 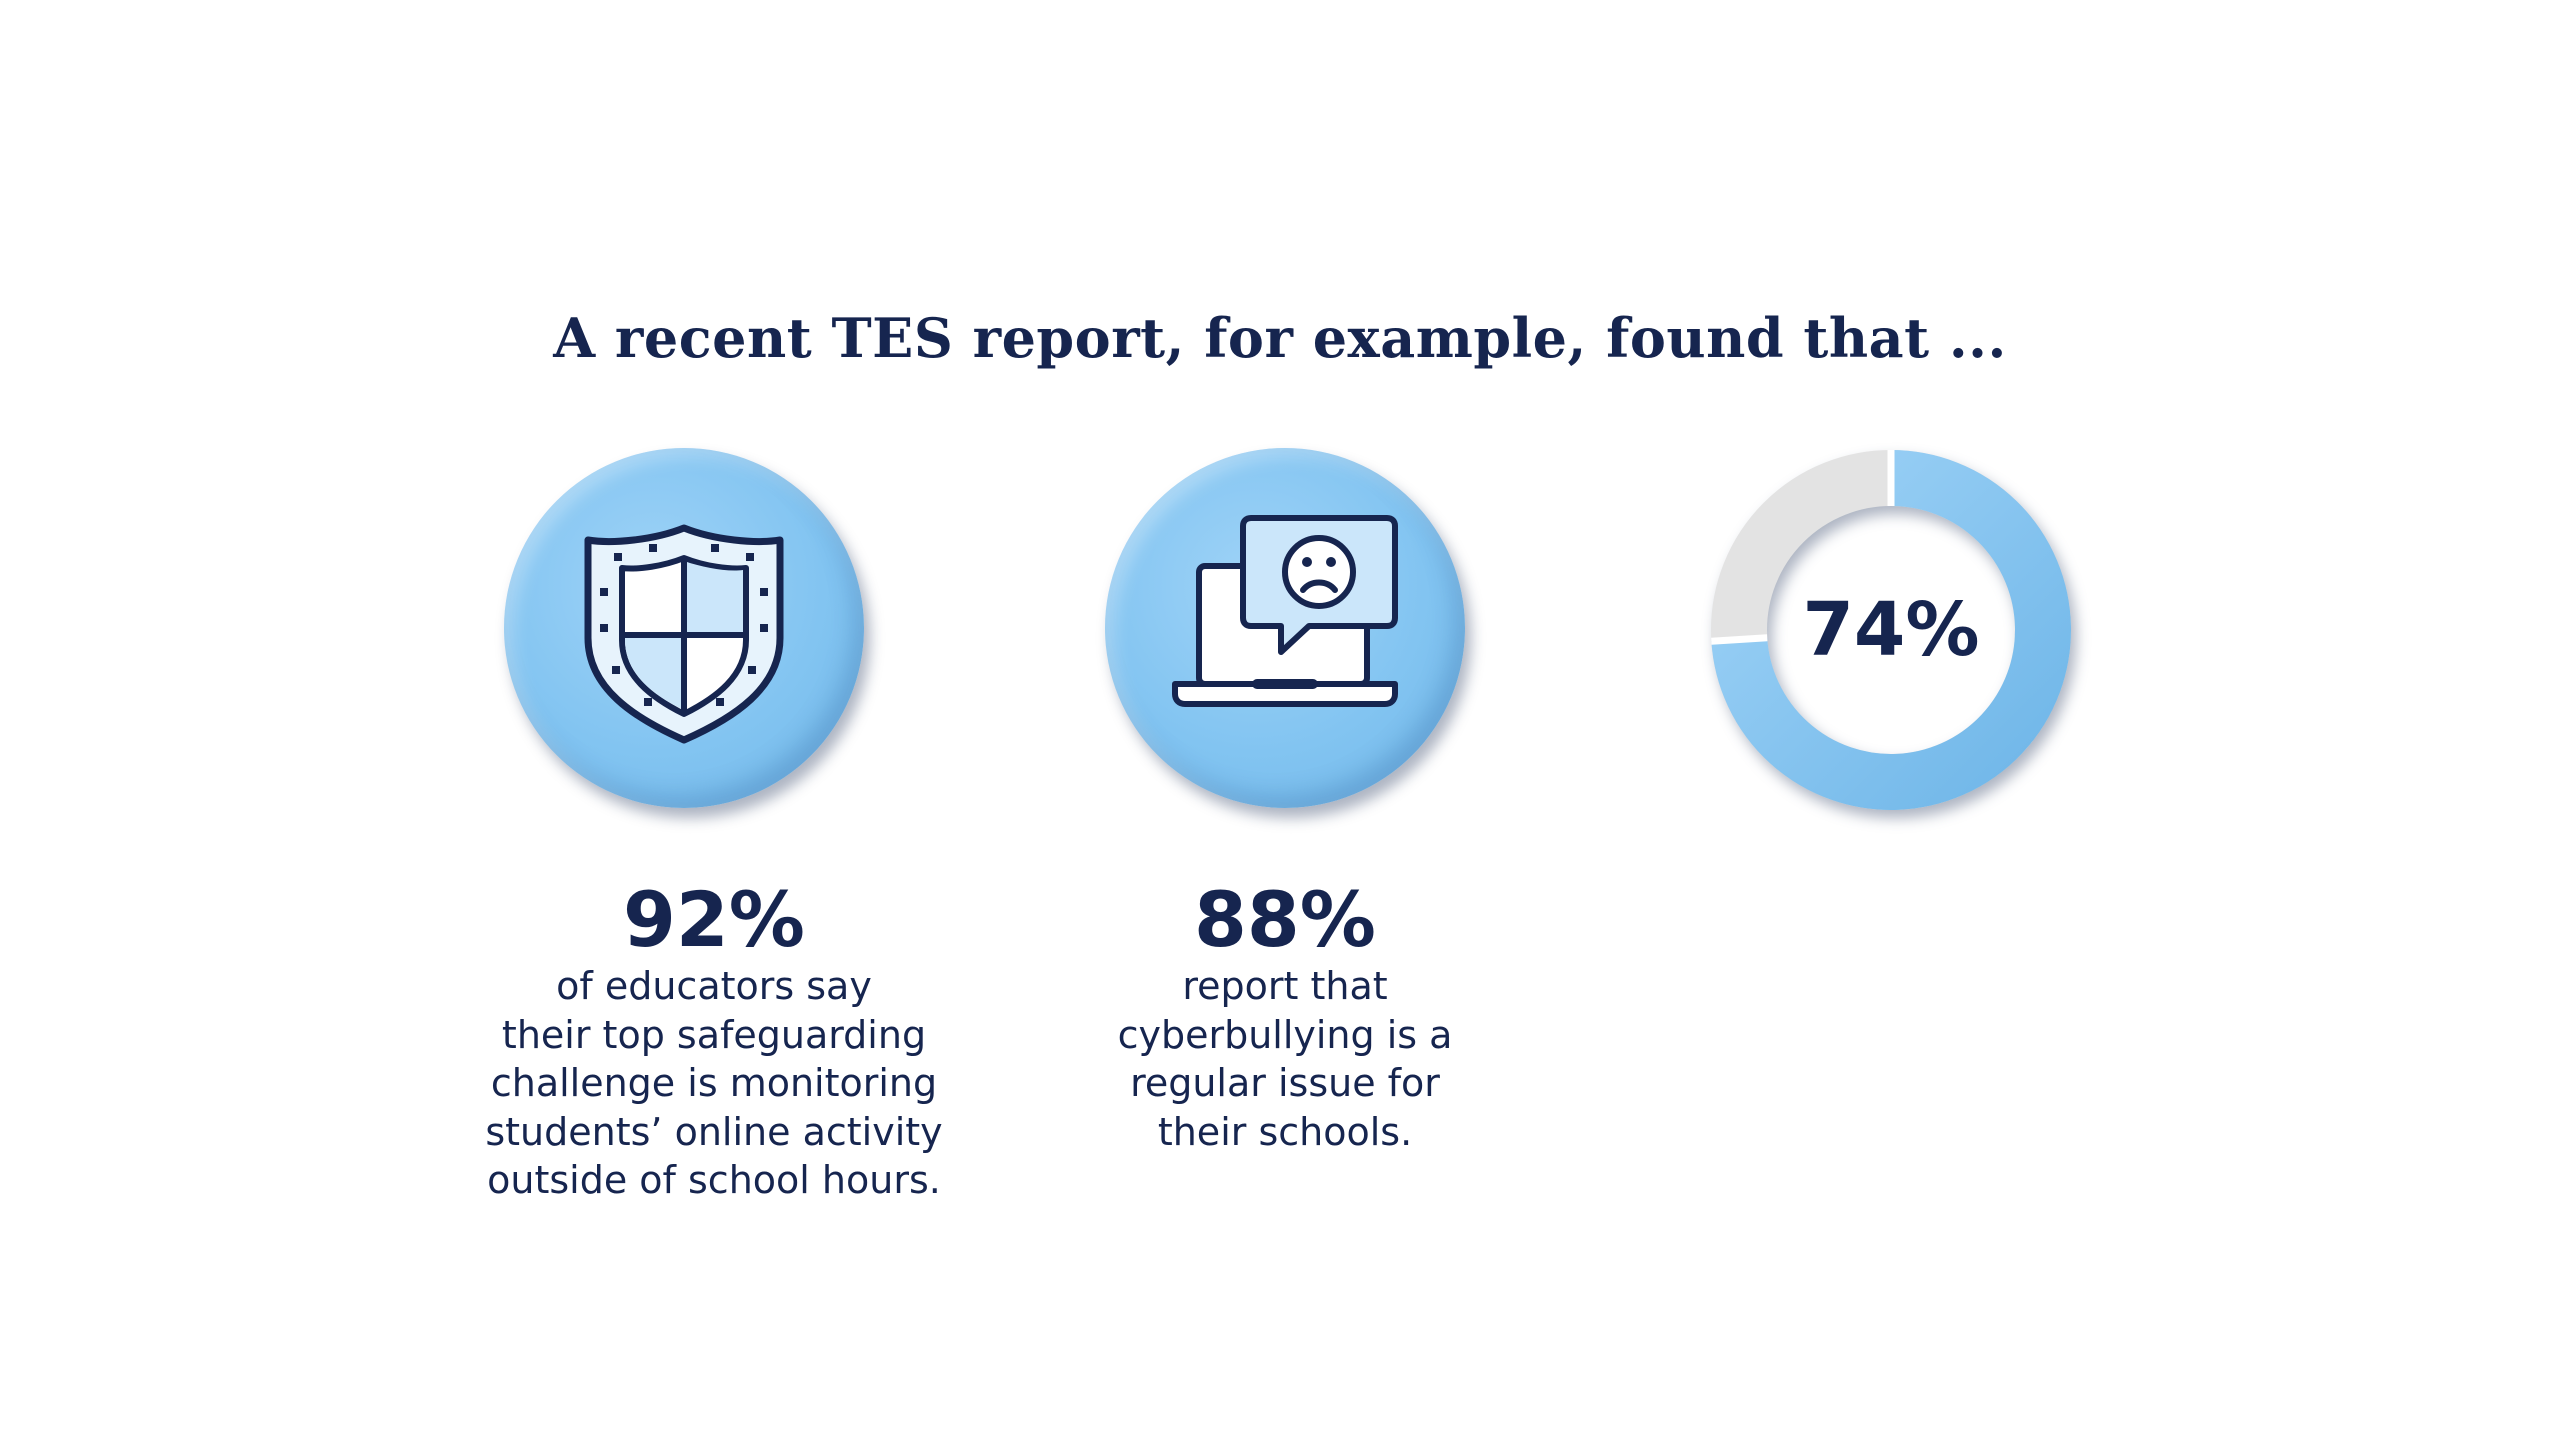 What do you see at coordinates (1285, 611) in the screenshot?
I see `laptop-sad-chat-icon` at bounding box center [1285, 611].